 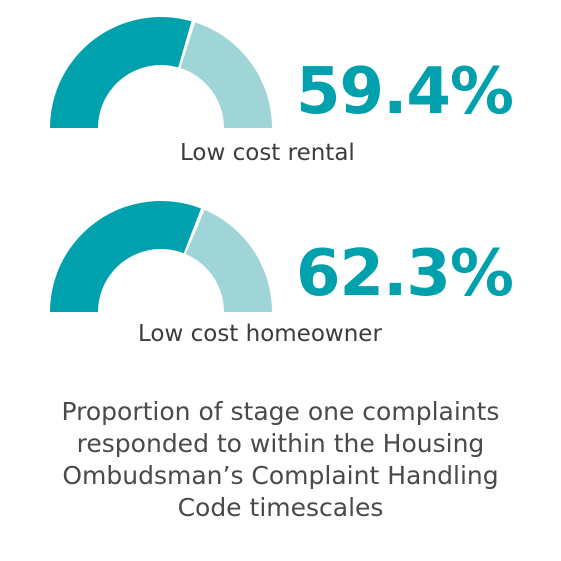 I want to click on gauge-value-rental: 59.4%, so click(x=405, y=92).